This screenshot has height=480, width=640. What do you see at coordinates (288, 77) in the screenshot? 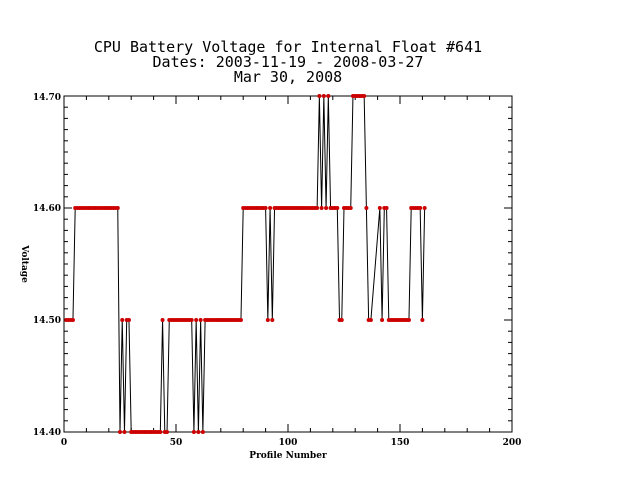
I see `chart-title-line-3: Mar 30, 2008` at bounding box center [288, 77].